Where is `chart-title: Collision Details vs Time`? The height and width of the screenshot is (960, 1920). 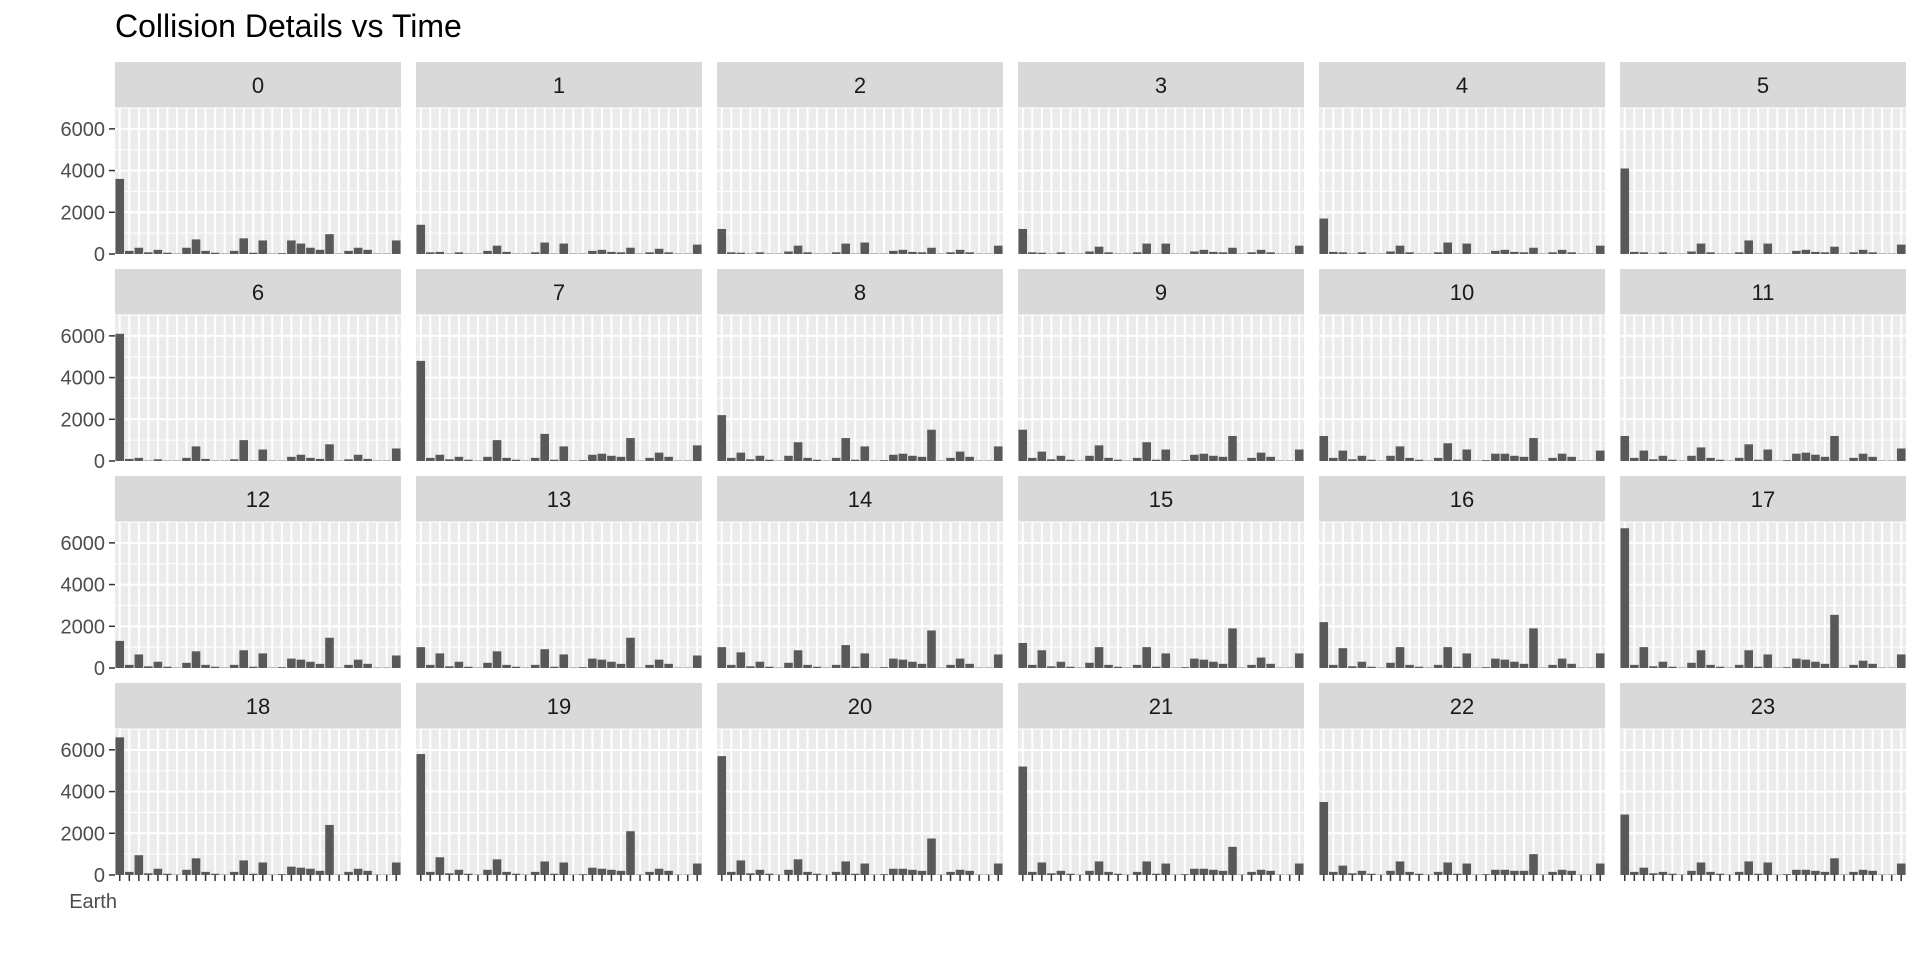
chart-title: Collision Details vs Time is located at coordinates (288, 26).